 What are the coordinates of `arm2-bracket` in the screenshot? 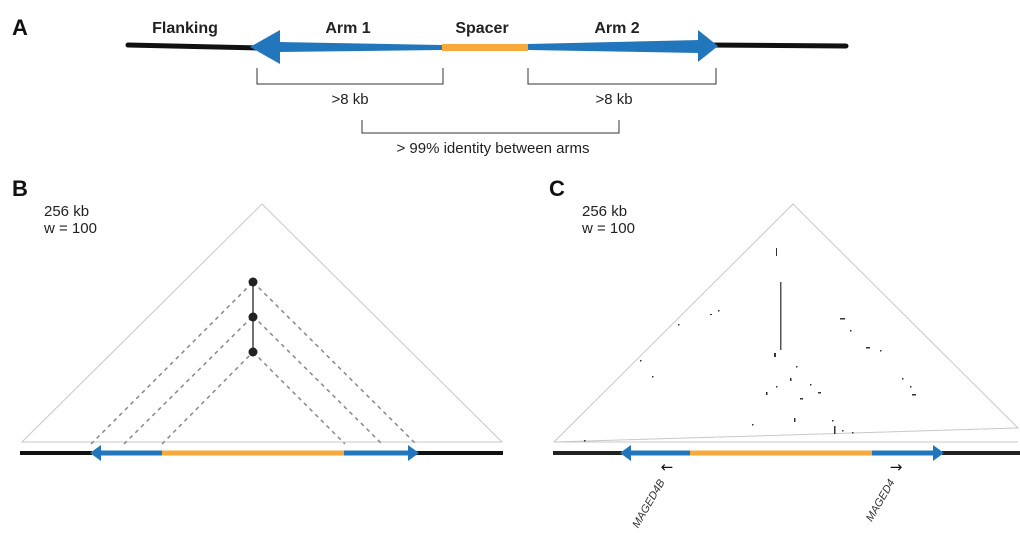 It's located at (622, 76).